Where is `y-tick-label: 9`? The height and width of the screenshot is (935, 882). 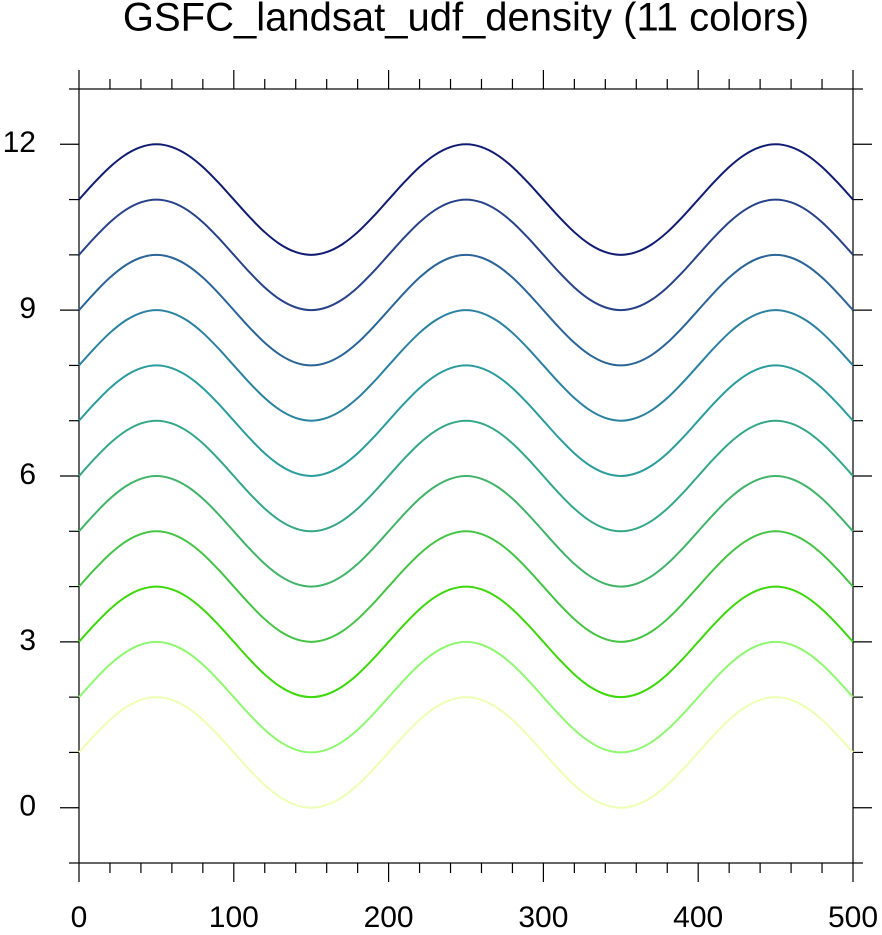
y-tick-label: 9 is located at coordinates (27, 308).